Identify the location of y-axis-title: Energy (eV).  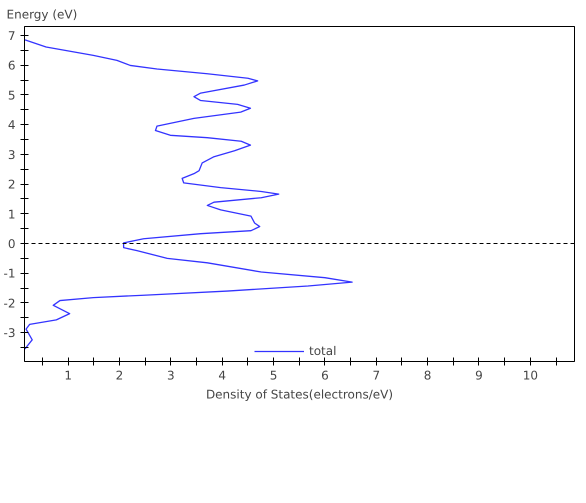
(42, 15).